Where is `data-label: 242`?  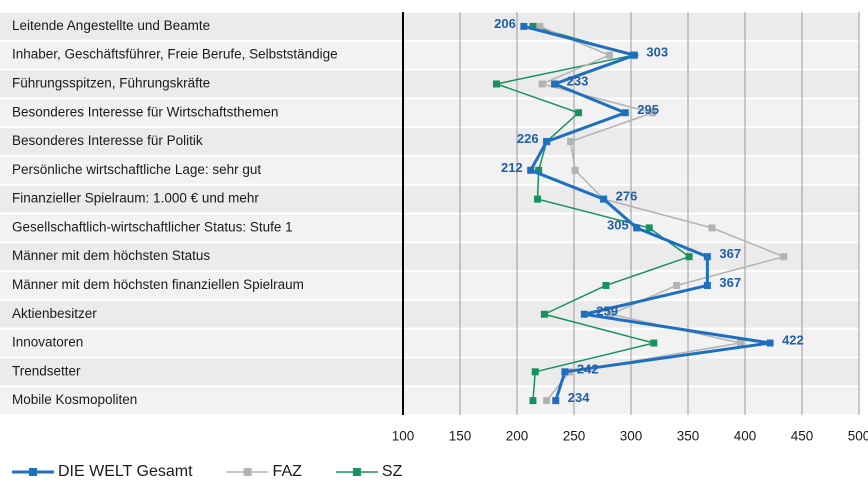 data-label: 242 is located at coordinates (588, 368).